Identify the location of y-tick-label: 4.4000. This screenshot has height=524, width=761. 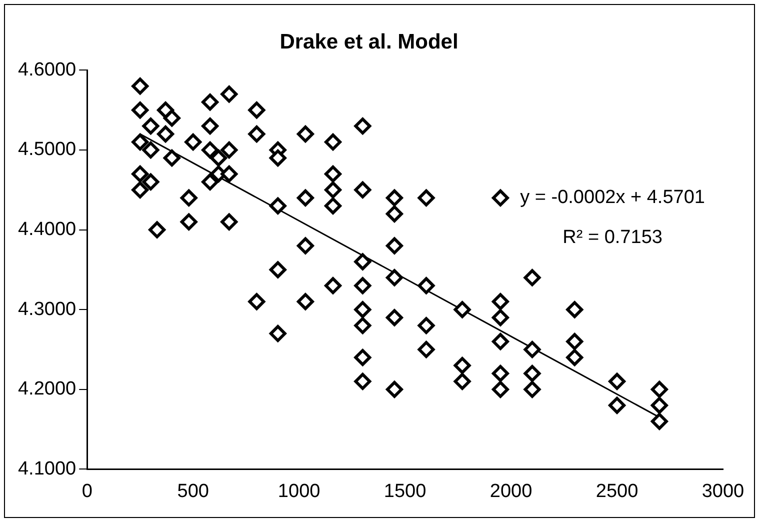
(47, 229).